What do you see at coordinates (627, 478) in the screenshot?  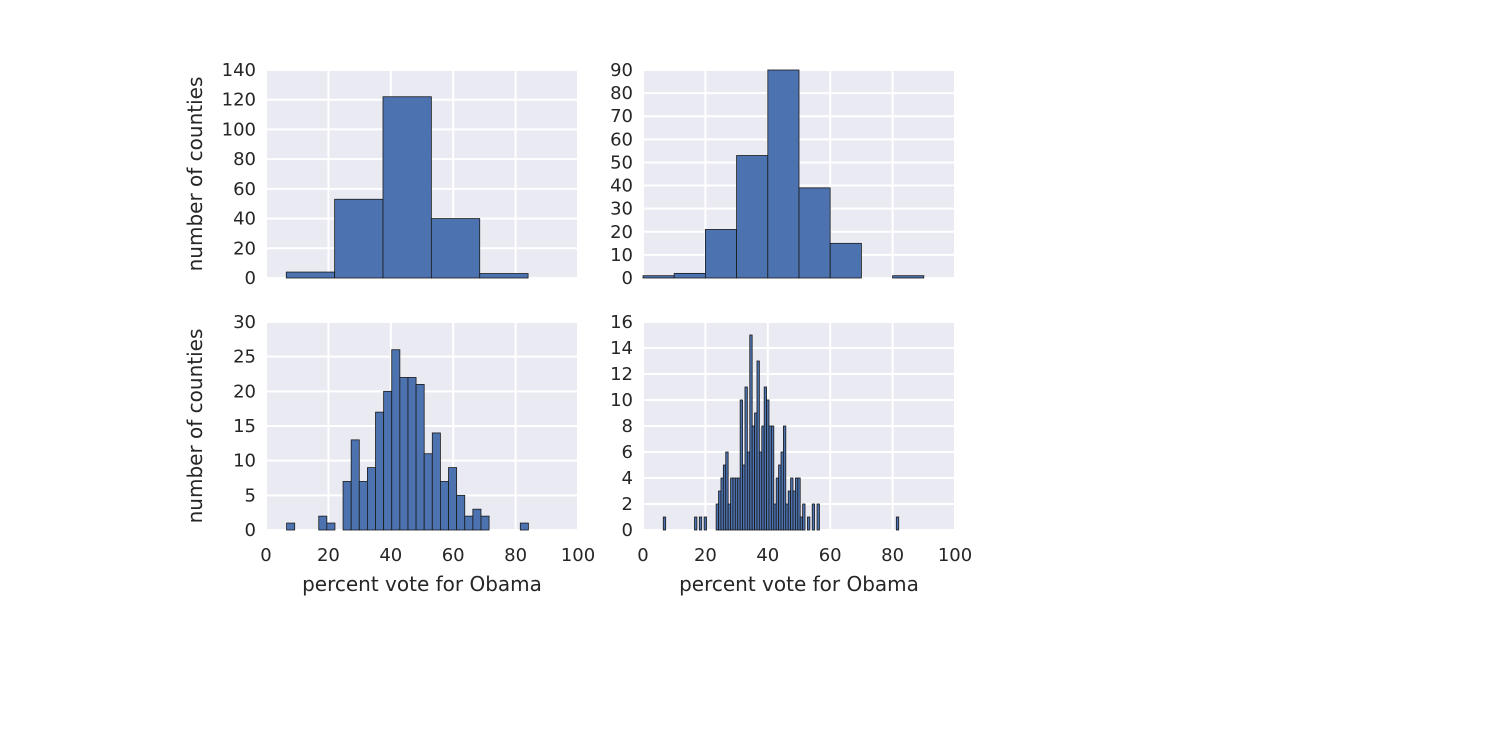 I see `y-tick-label: 4` at bounding box center [627, 478].